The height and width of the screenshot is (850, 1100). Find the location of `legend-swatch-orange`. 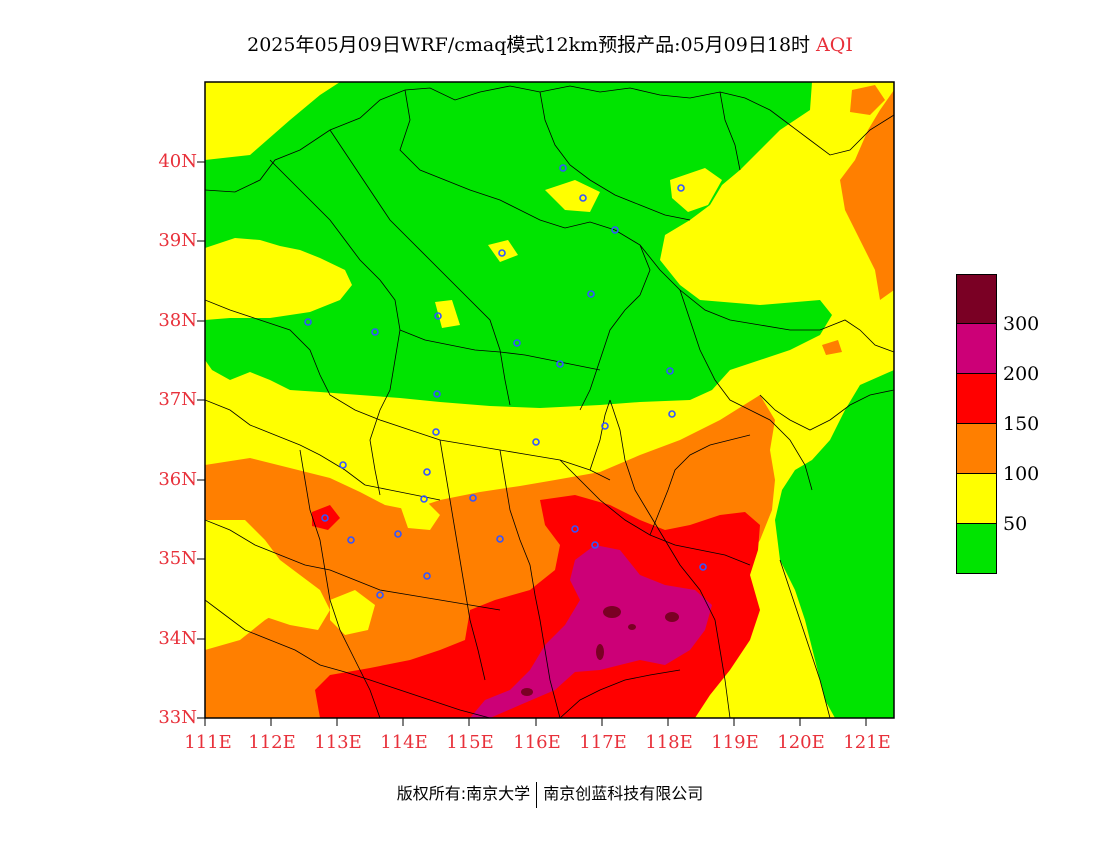

legend-swatch-orange is located at coordinates (976, 449).